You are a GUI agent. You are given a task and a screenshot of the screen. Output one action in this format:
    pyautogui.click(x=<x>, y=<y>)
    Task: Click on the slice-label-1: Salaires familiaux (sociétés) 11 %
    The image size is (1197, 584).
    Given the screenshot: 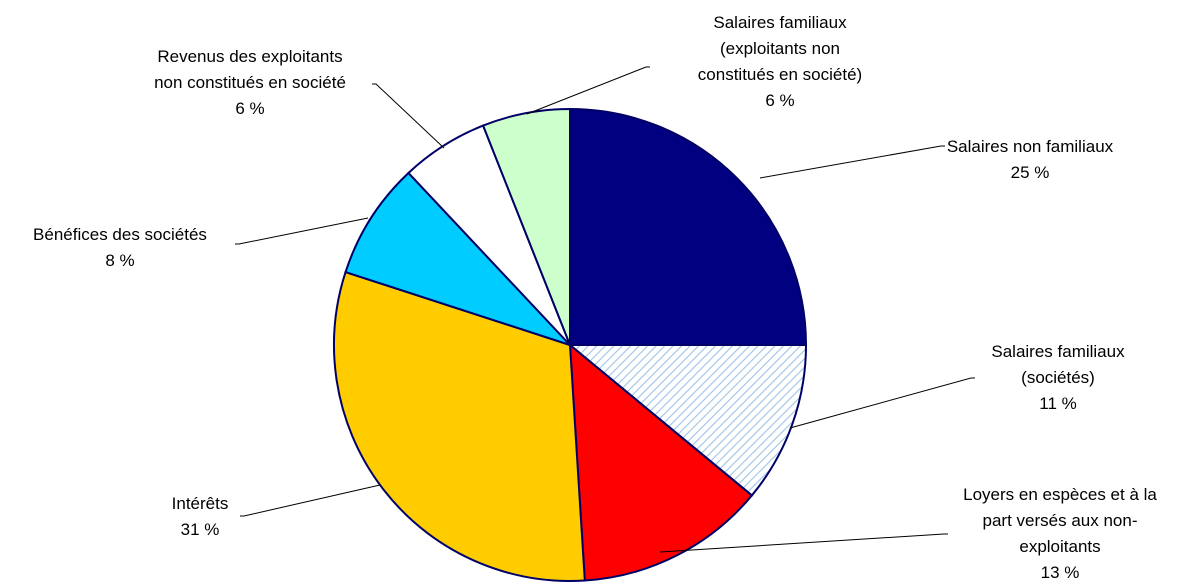 What is the action you would take?
    pyautogui.click(x=1058, y=377)
    